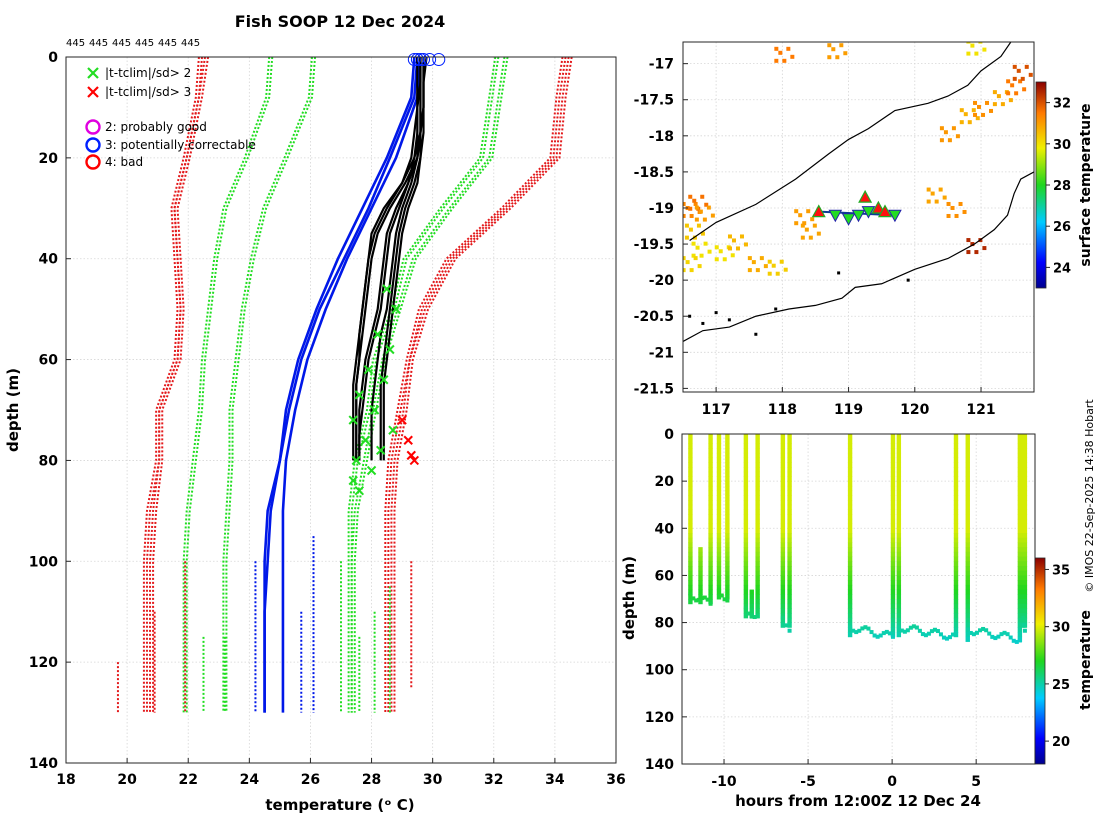 The height and width of the screenshot is (820, 1100). I want to click on profile-line, so click(390, 259).